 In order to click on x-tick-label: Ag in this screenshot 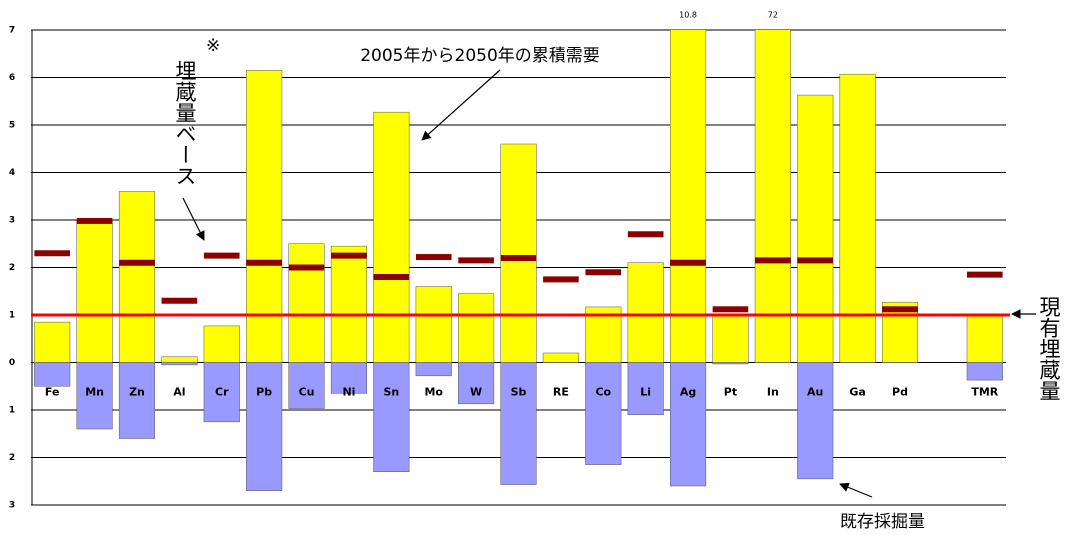, I will do `click(688, 392)`.